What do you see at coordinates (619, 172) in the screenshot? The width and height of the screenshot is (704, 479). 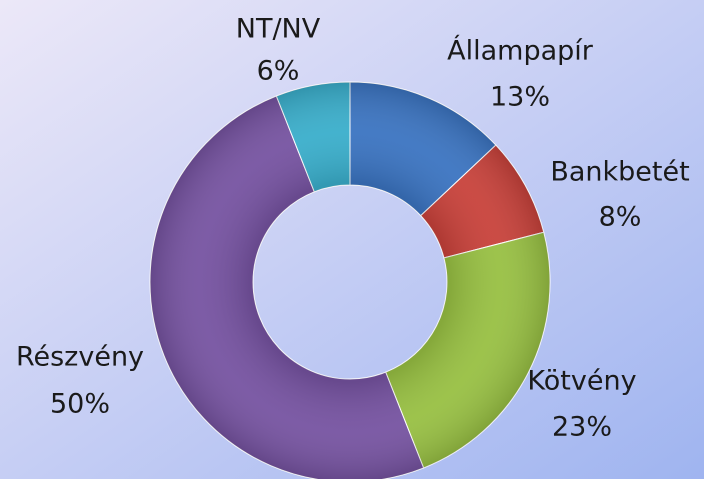 I see `slice-label: Bankbetét` at bounding box center [619, 172].